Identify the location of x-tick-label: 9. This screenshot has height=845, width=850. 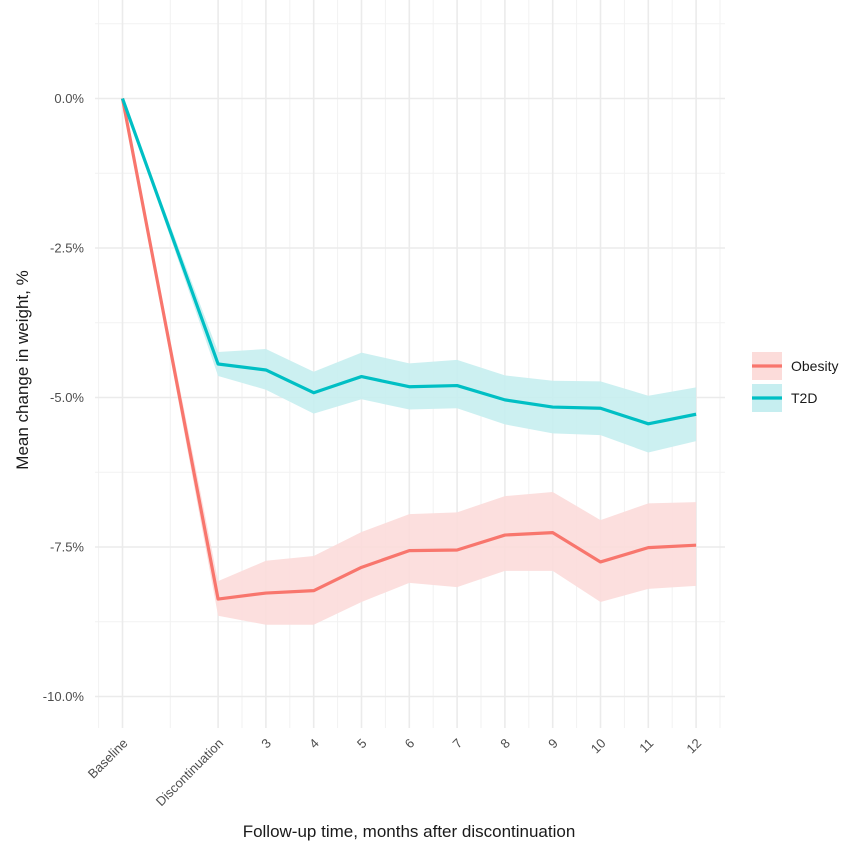
(553, 744).